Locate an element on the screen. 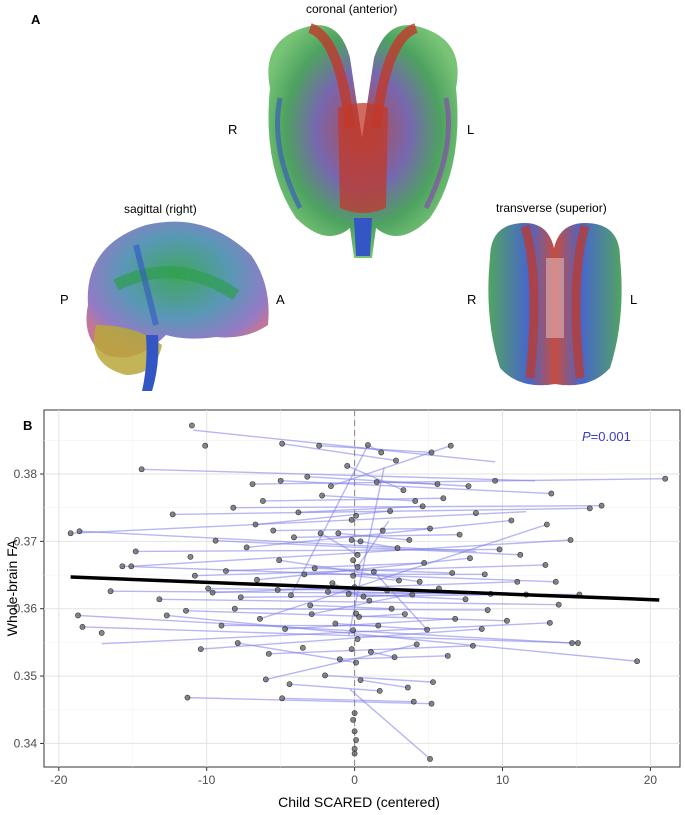  regression-fit-line is located at coordinates (365, 588).